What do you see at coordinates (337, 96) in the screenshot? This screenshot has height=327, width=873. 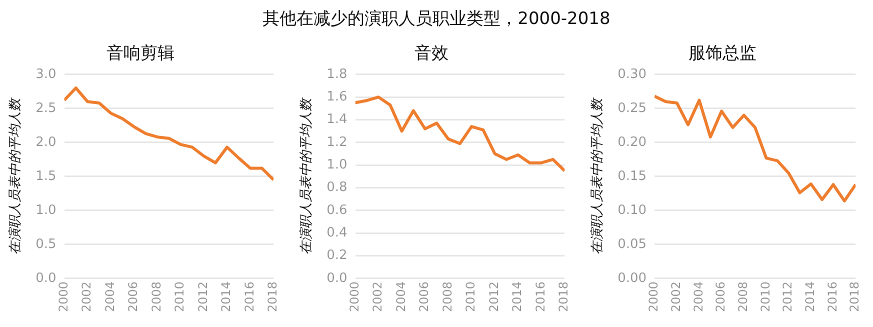 I see `y-tick-label: 1.6` at bounding box center [337, 96].